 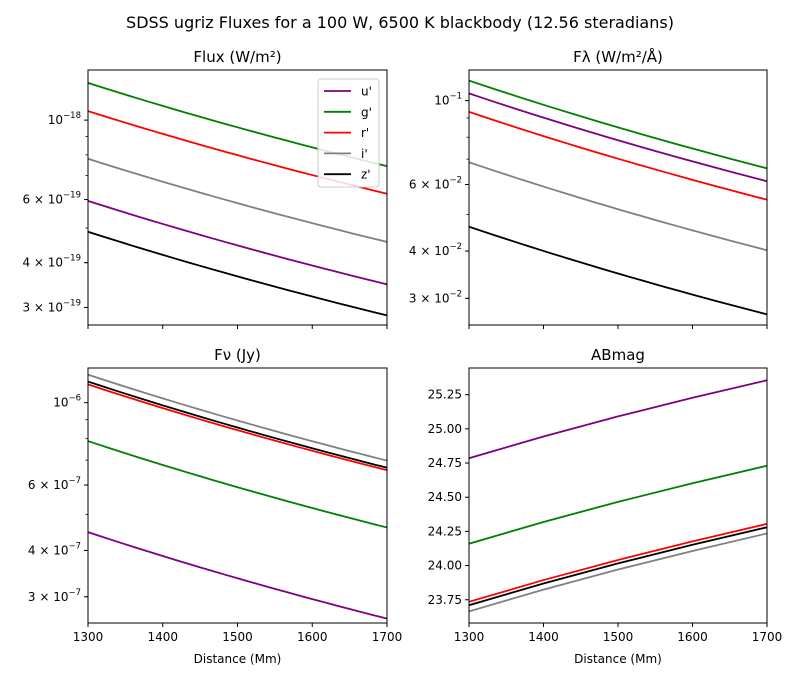 What do you see at coordinates (237, 57) in the screenshot?
I see `panel-title: Flux (W/m²)` at bounding box center [237, 57].